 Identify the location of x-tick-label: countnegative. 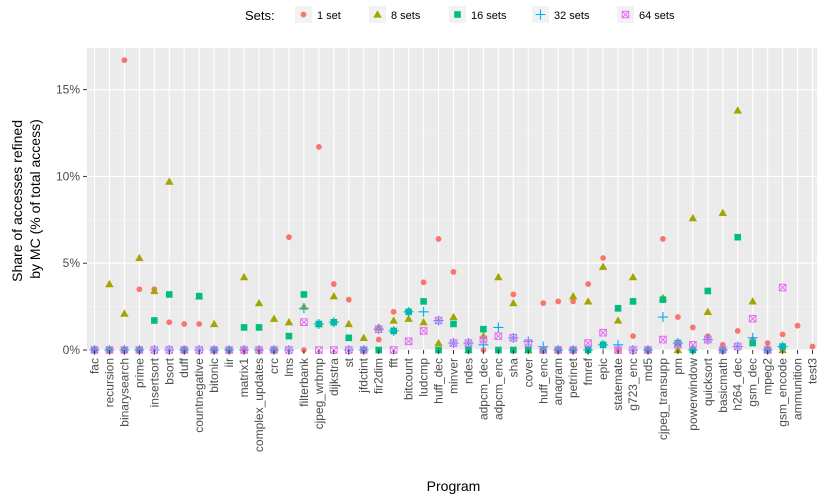
(199, 395).